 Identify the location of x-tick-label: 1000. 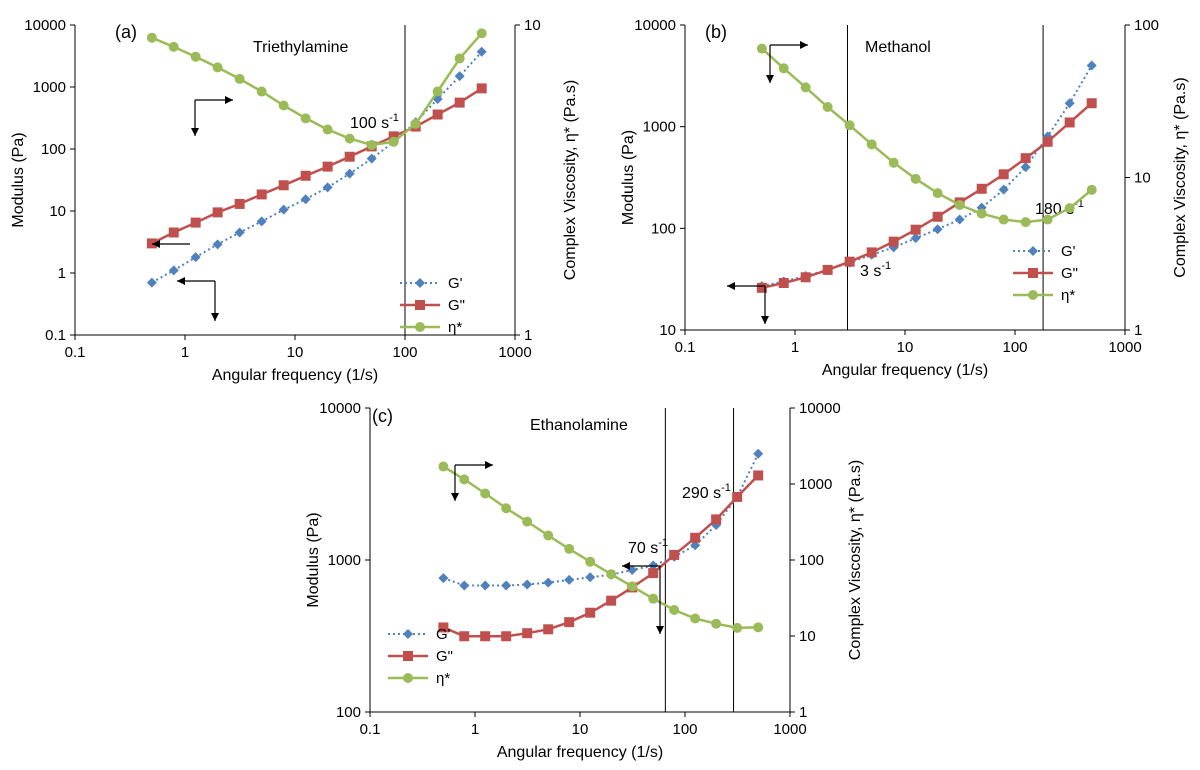
(514, 352).